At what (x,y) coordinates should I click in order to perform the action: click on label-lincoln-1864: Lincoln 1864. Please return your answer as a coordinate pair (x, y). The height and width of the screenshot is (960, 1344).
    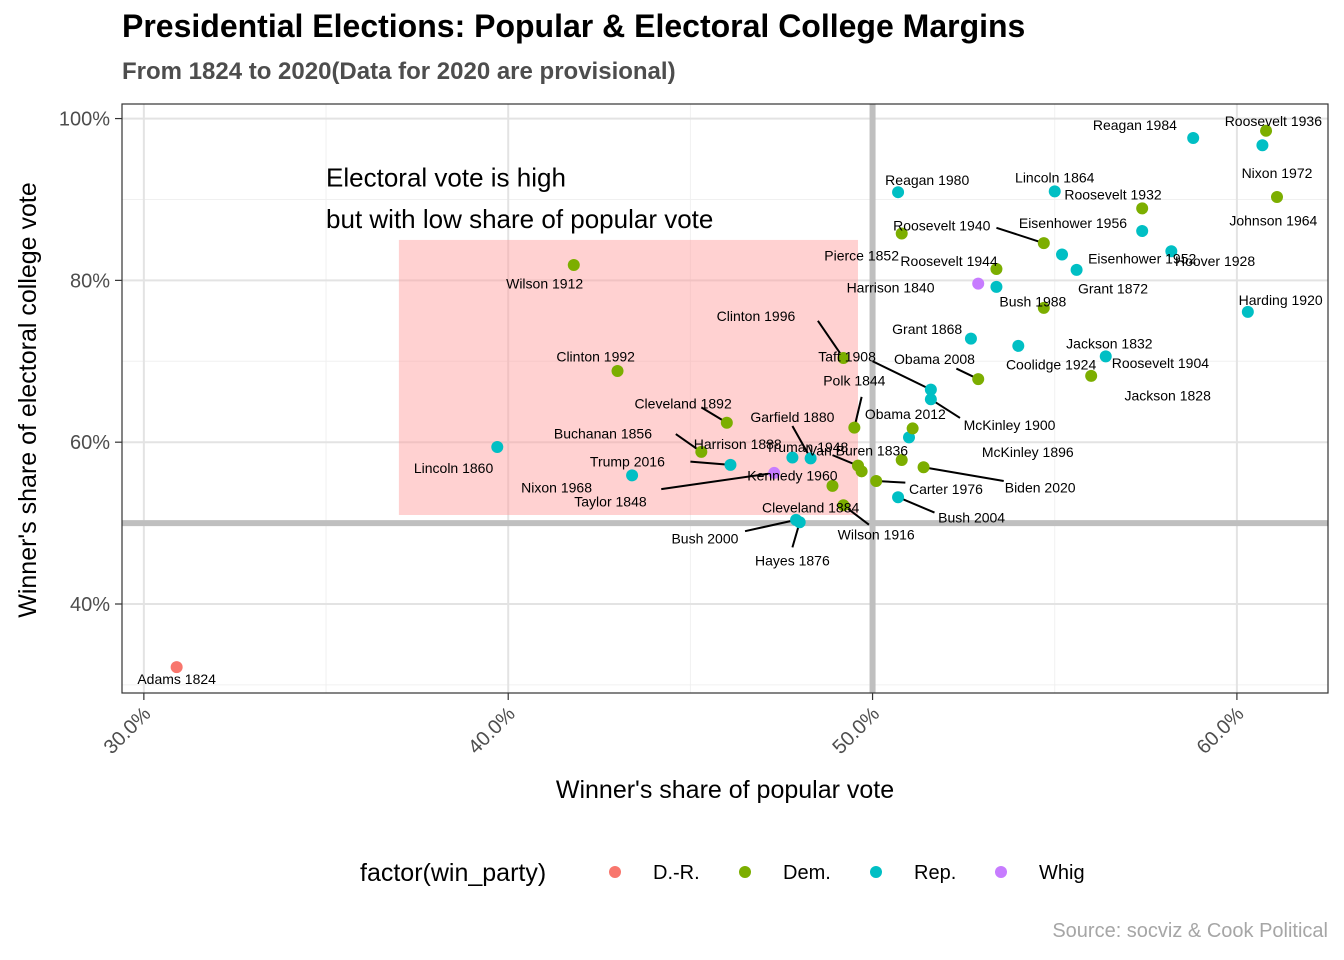
    Looking at the image, I should click on (1055, 178).